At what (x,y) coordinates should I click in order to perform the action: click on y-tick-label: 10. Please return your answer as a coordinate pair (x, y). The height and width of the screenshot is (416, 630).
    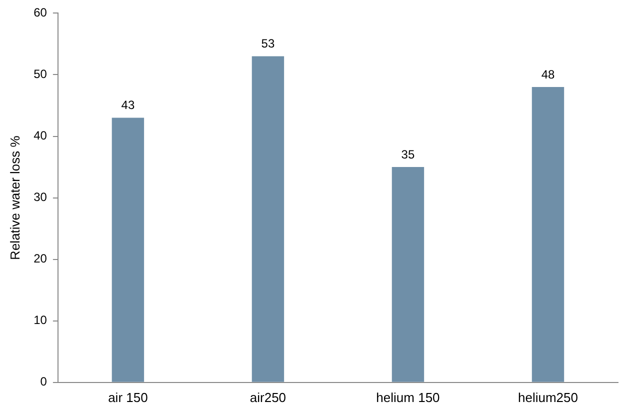
    Looking at the image, I should click on (41, 320).